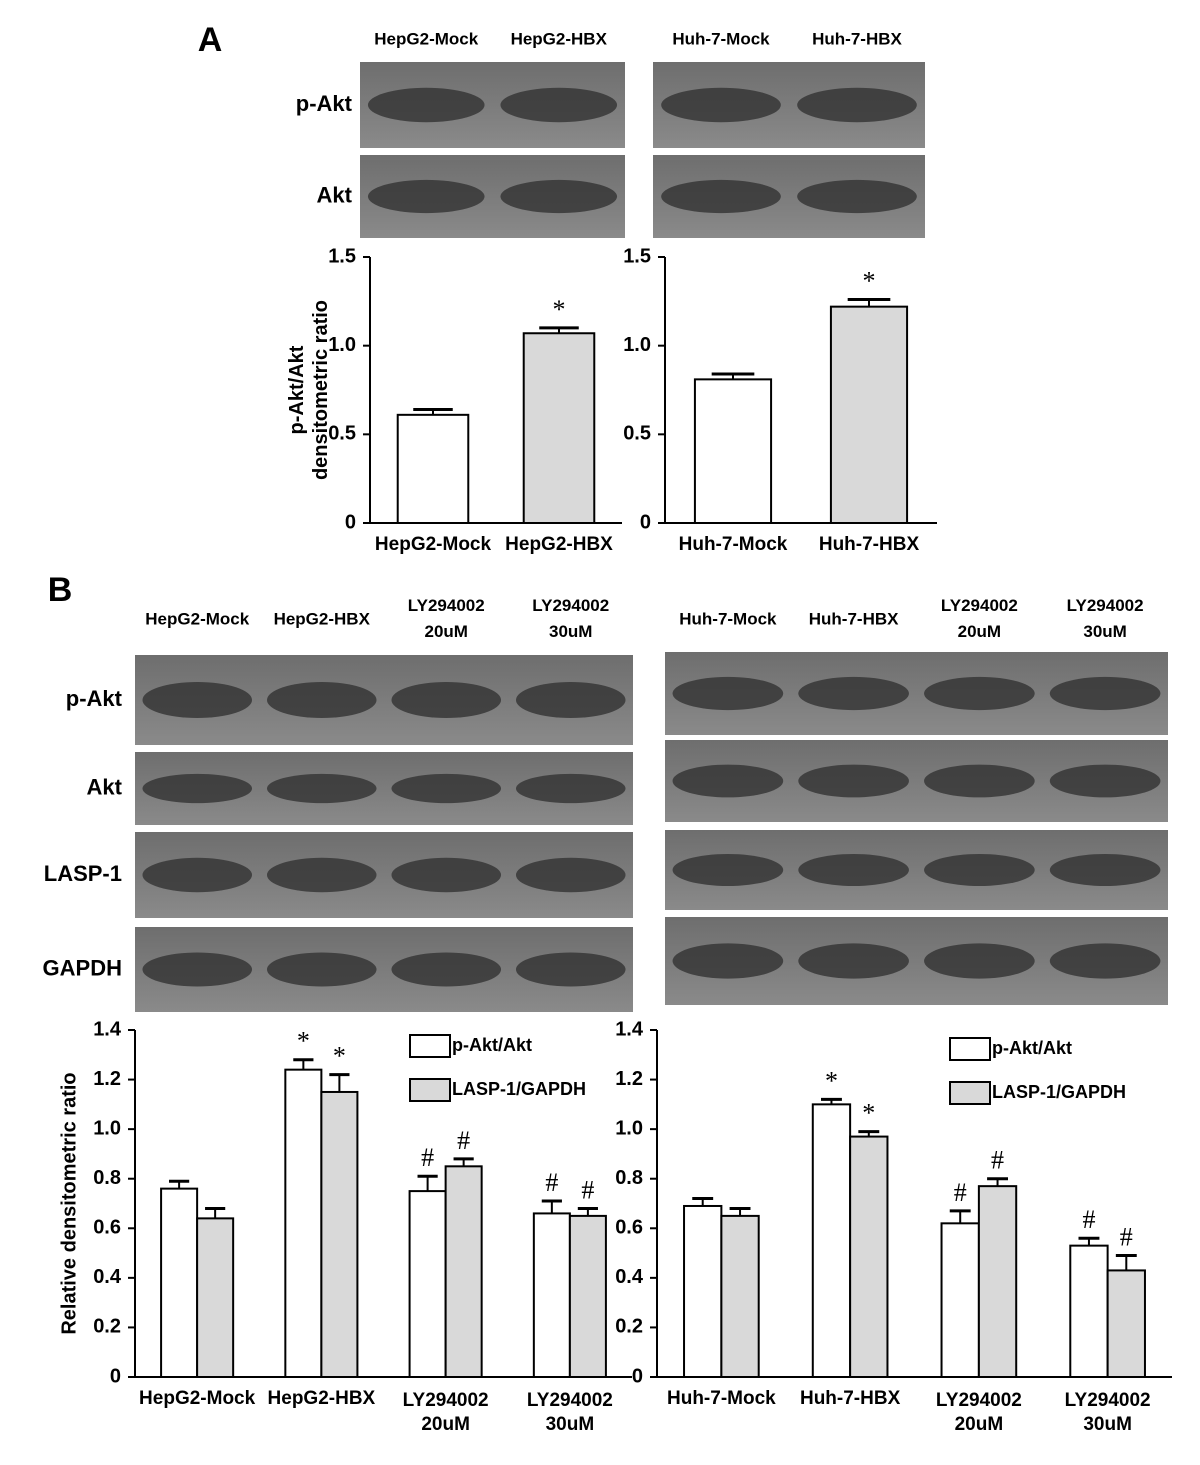 The width and height of the screenshot is (1200, 1465). Describe the element at coordinates (309, 390) in the screenshot. I see `y-axis-label: p-Akt/Akt densitometric ratio` at that location.